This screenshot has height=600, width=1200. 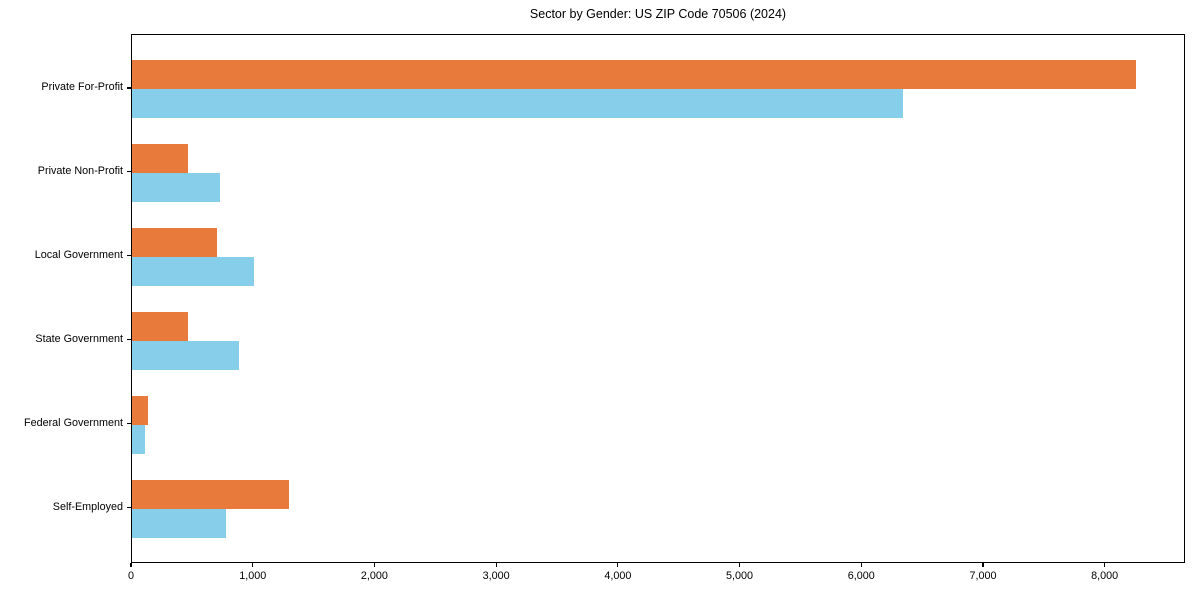 I want to click on x-tick-label-7000: 7,000, so click(x=983, y=576).